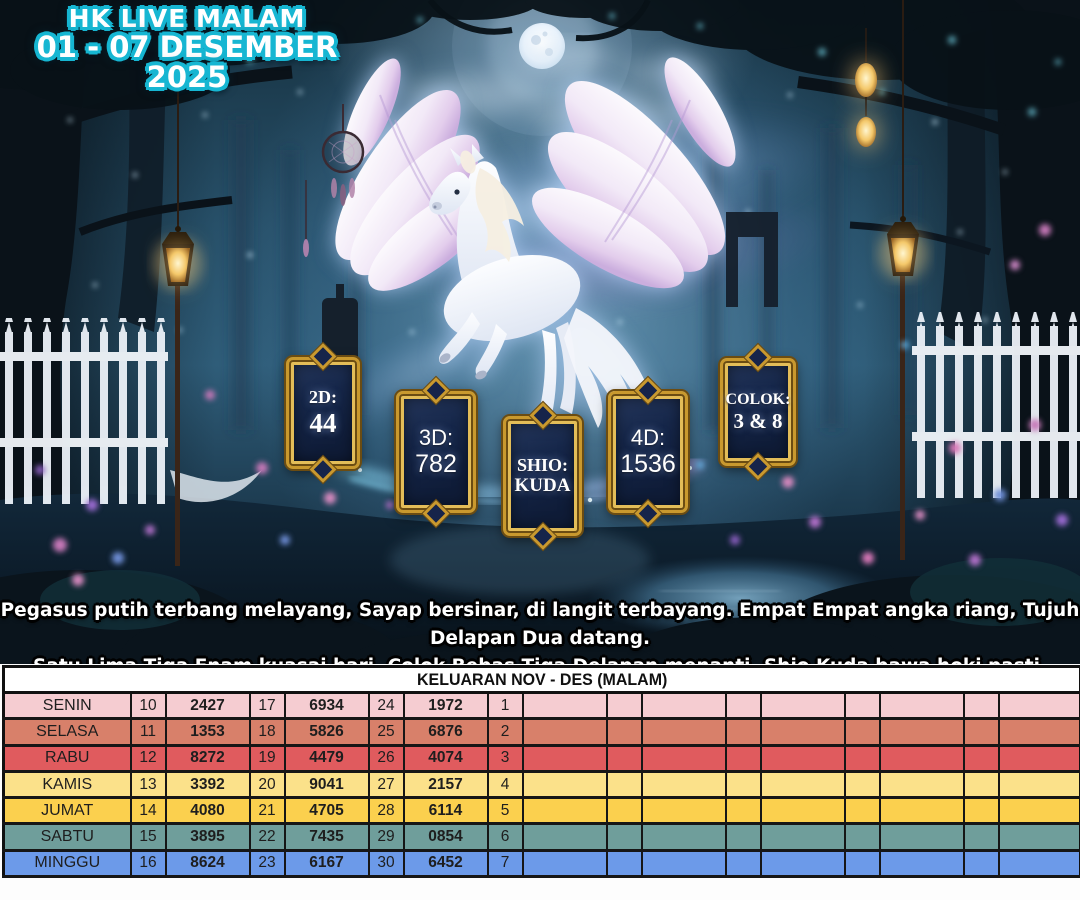 Image resolution: width=1080 pixels, height=900 pixels. What do you see at coordinates (148, 784) in the screenshot?
I see `date-cell: 13` at bounding box center [148, 784].